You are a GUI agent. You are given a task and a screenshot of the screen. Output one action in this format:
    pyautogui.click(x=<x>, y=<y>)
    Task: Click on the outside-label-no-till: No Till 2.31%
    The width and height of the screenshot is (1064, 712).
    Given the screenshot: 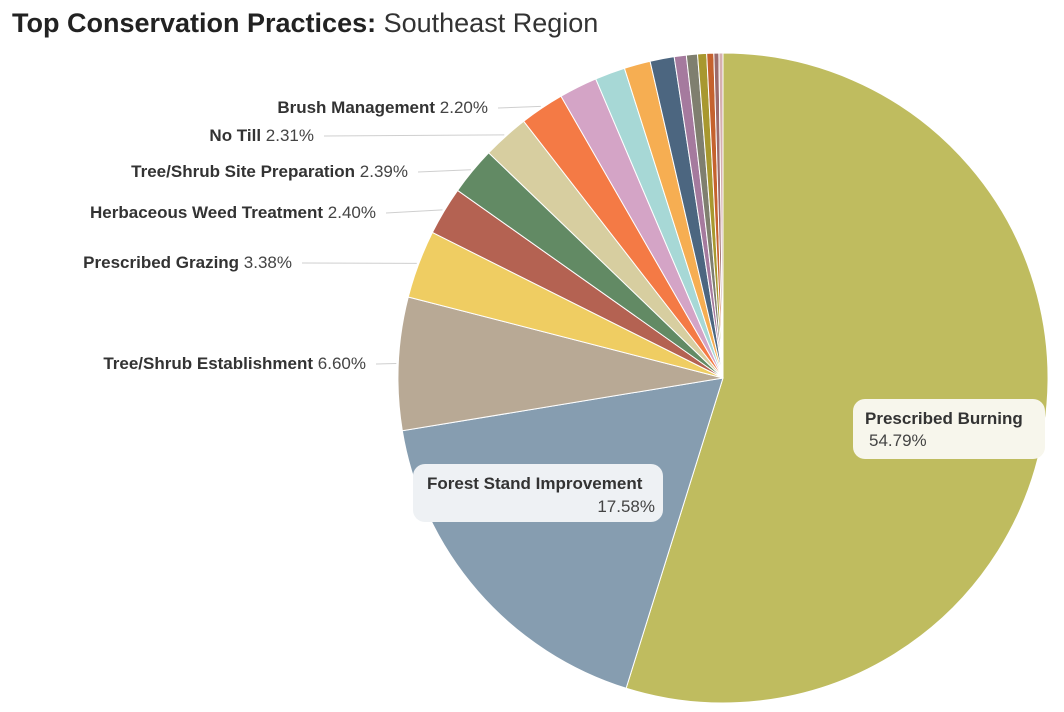 What is the action you would take?
    pyautogui.click(x=357, y=135)
    